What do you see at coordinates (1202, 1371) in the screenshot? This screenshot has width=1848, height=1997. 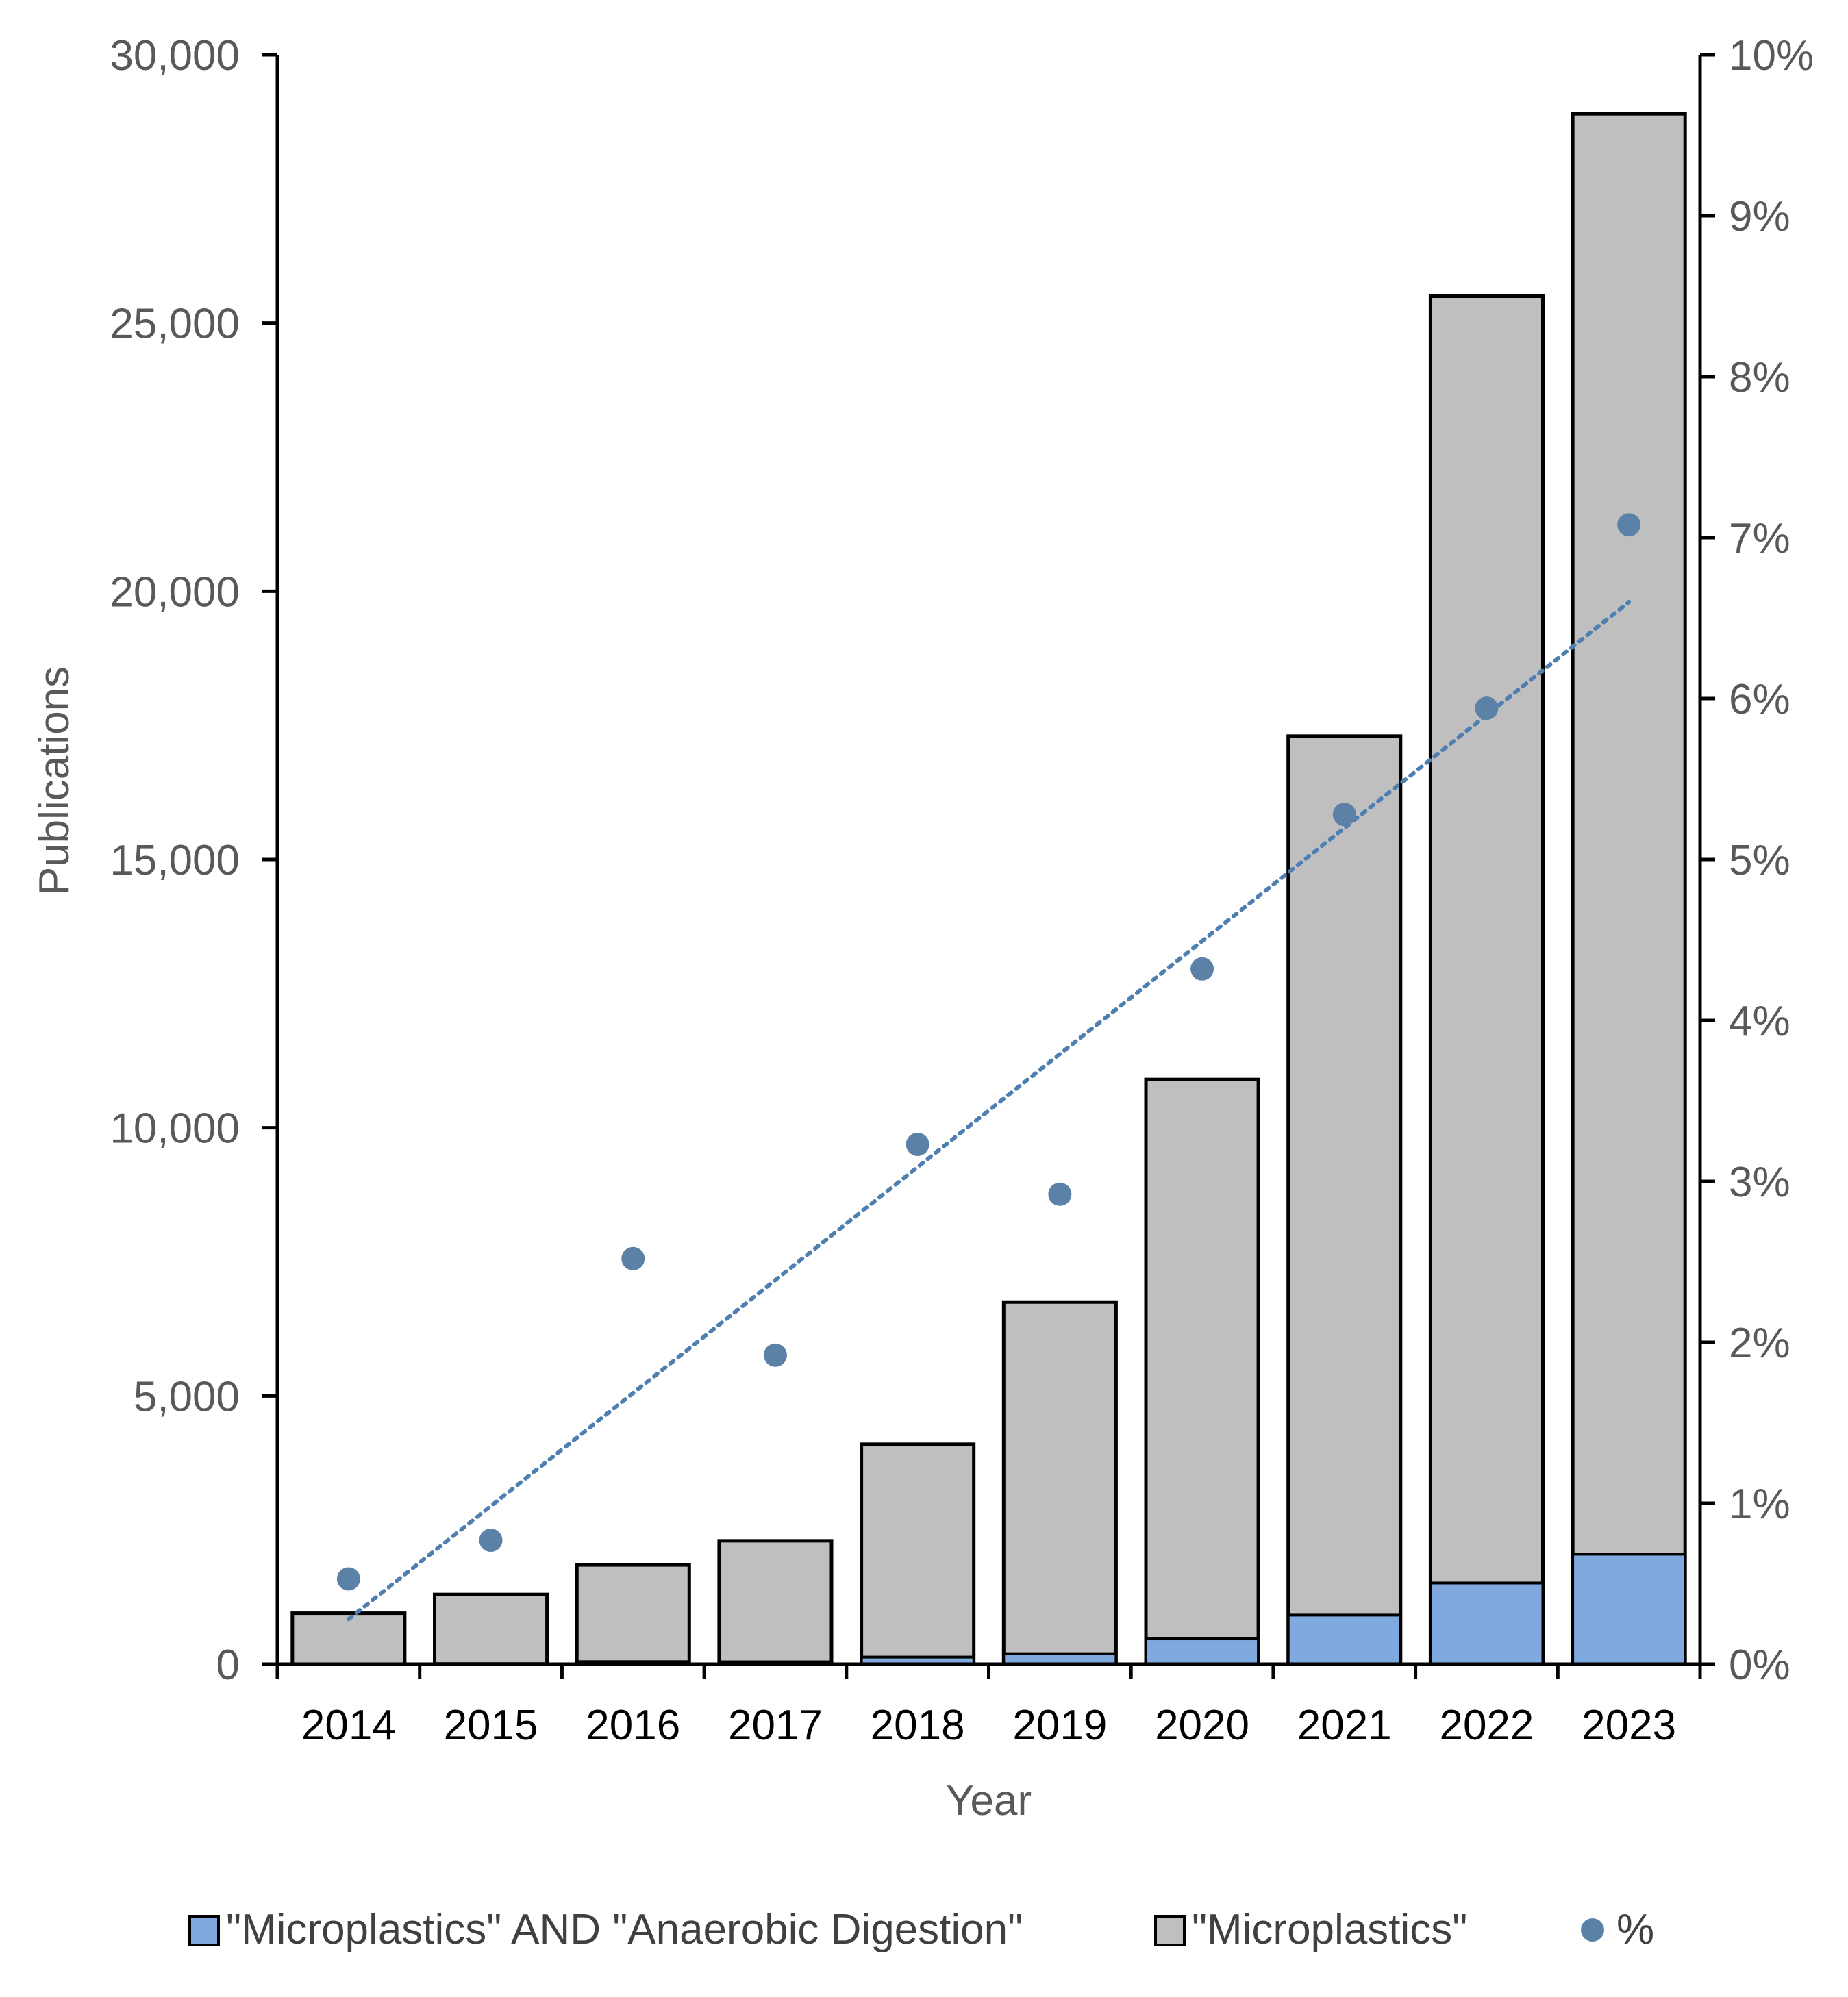 I see `bar-microplastics-2020` at bounding box center [1202, 1371].